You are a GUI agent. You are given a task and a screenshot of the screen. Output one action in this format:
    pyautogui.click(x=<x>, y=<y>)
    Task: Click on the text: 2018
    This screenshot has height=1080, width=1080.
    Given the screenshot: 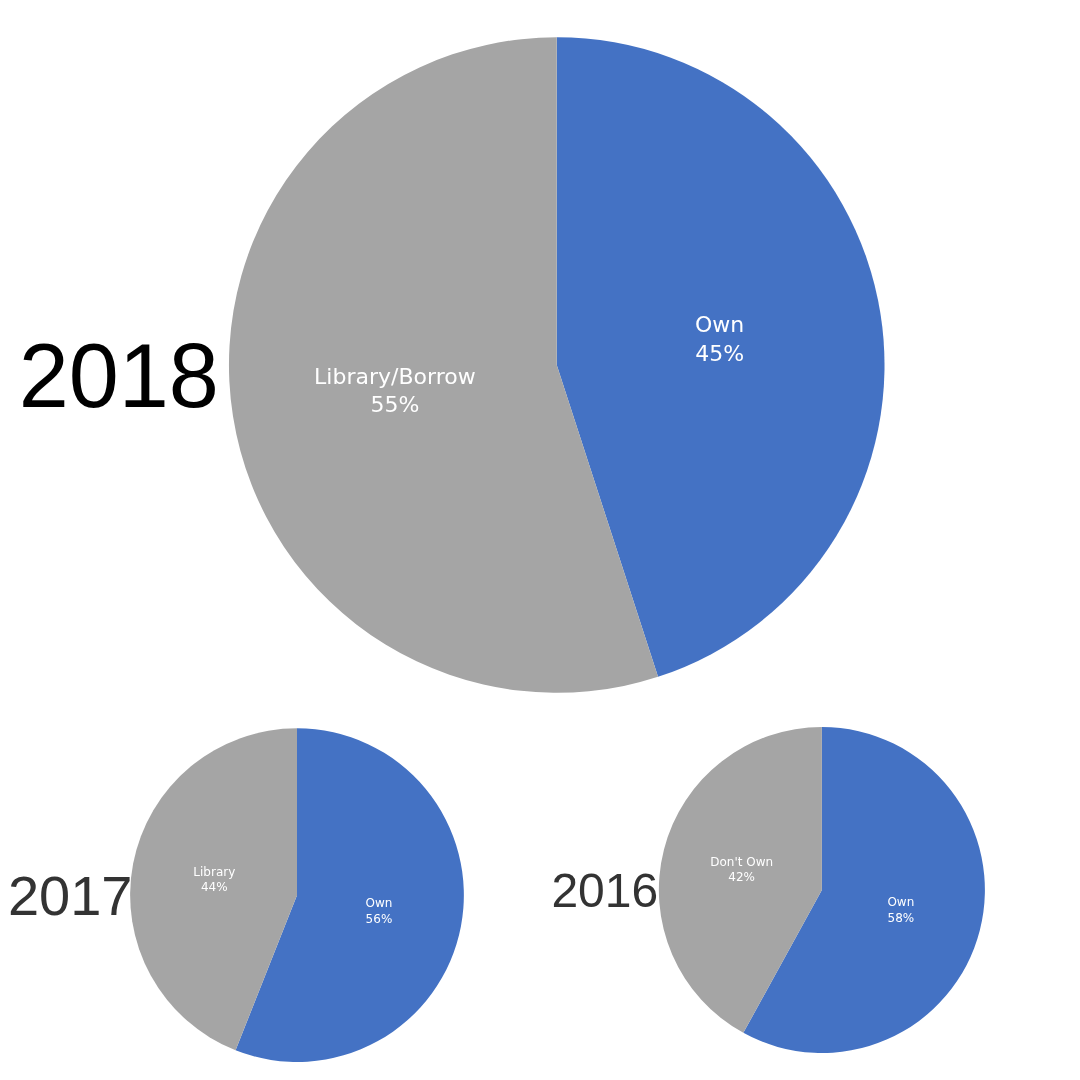 What is the action you would take?
    pyautogui.click(x=118, y=375)
    